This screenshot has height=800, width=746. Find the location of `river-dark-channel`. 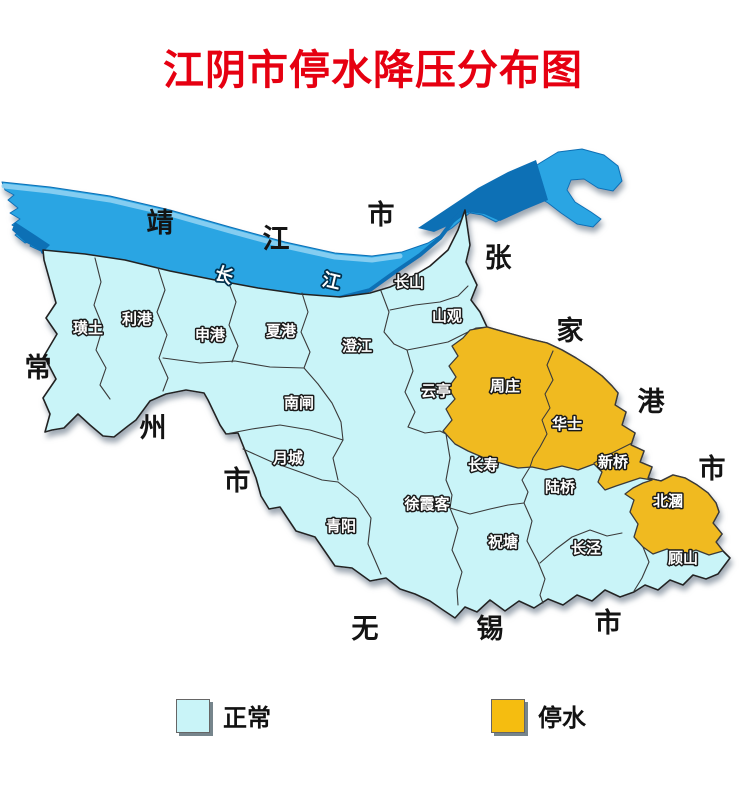

river-dark-channel is located at coordinates (483, 196).